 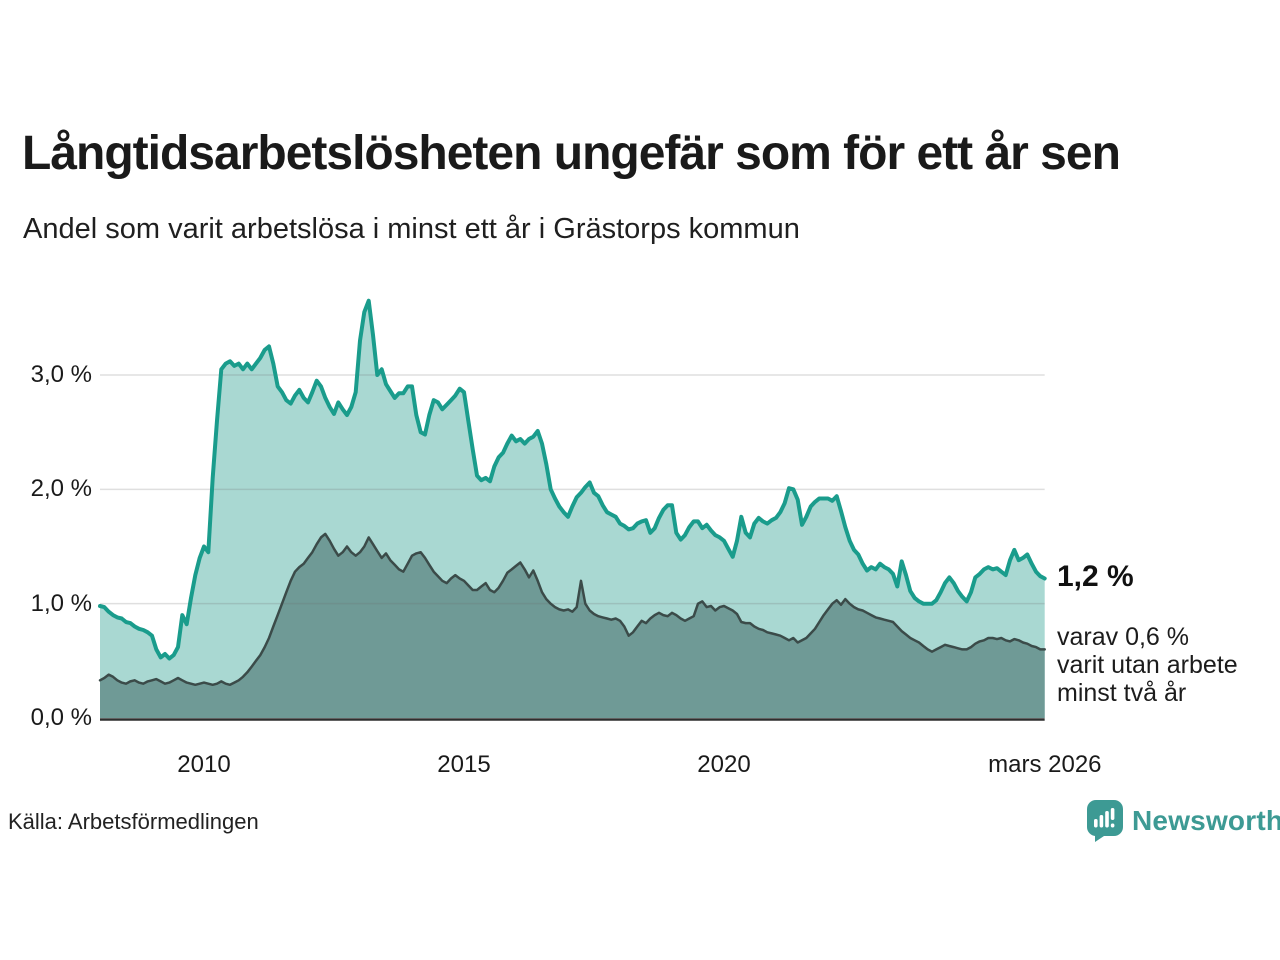 I want to click on series-line-minst-tva-ar, so click(x=572, y=609).